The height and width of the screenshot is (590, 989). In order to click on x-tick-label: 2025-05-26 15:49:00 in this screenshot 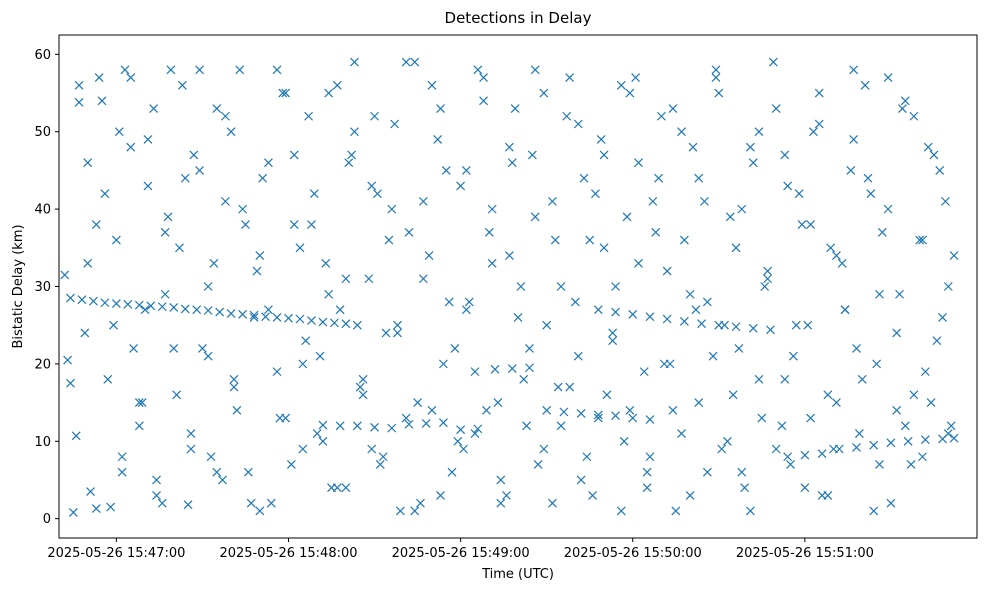, I will do `click(461, 553)`.